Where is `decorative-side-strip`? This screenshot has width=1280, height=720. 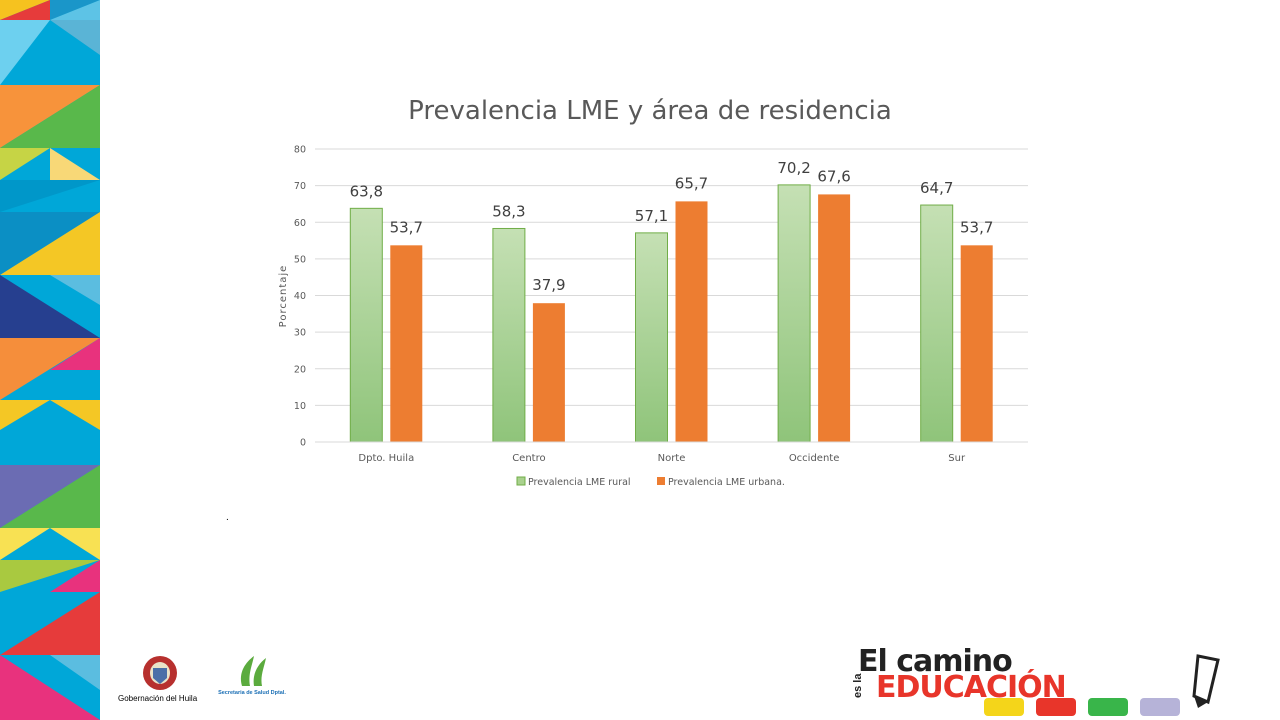
decorative-side-strip is located at coordinates (50, 360).